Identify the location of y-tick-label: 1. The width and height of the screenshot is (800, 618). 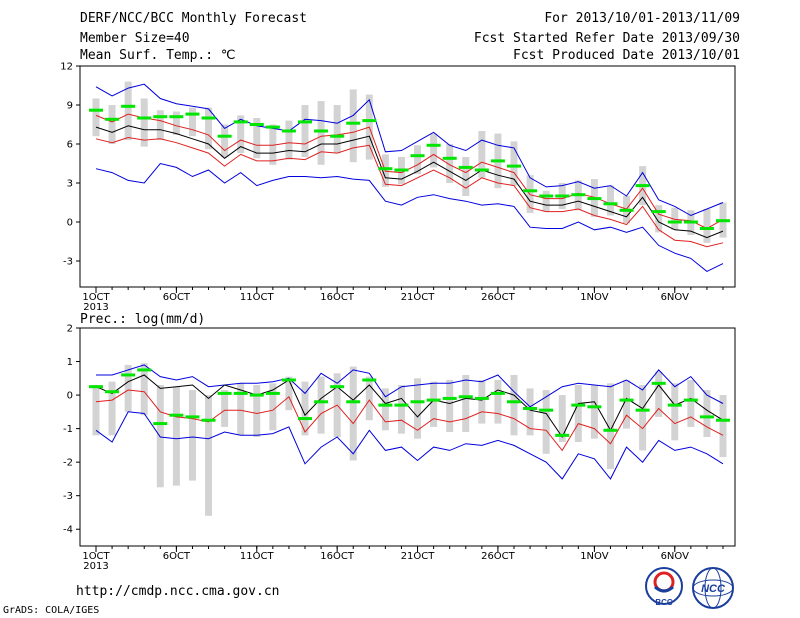
(70, 362).